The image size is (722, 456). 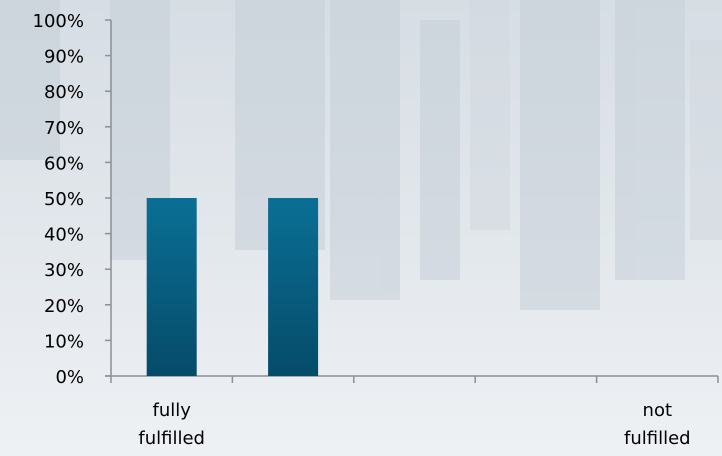 What do you see at coordinates (64, 57) in the screenshot?
I see `y-tick-label: 90%` at bounding box center [64, 57].